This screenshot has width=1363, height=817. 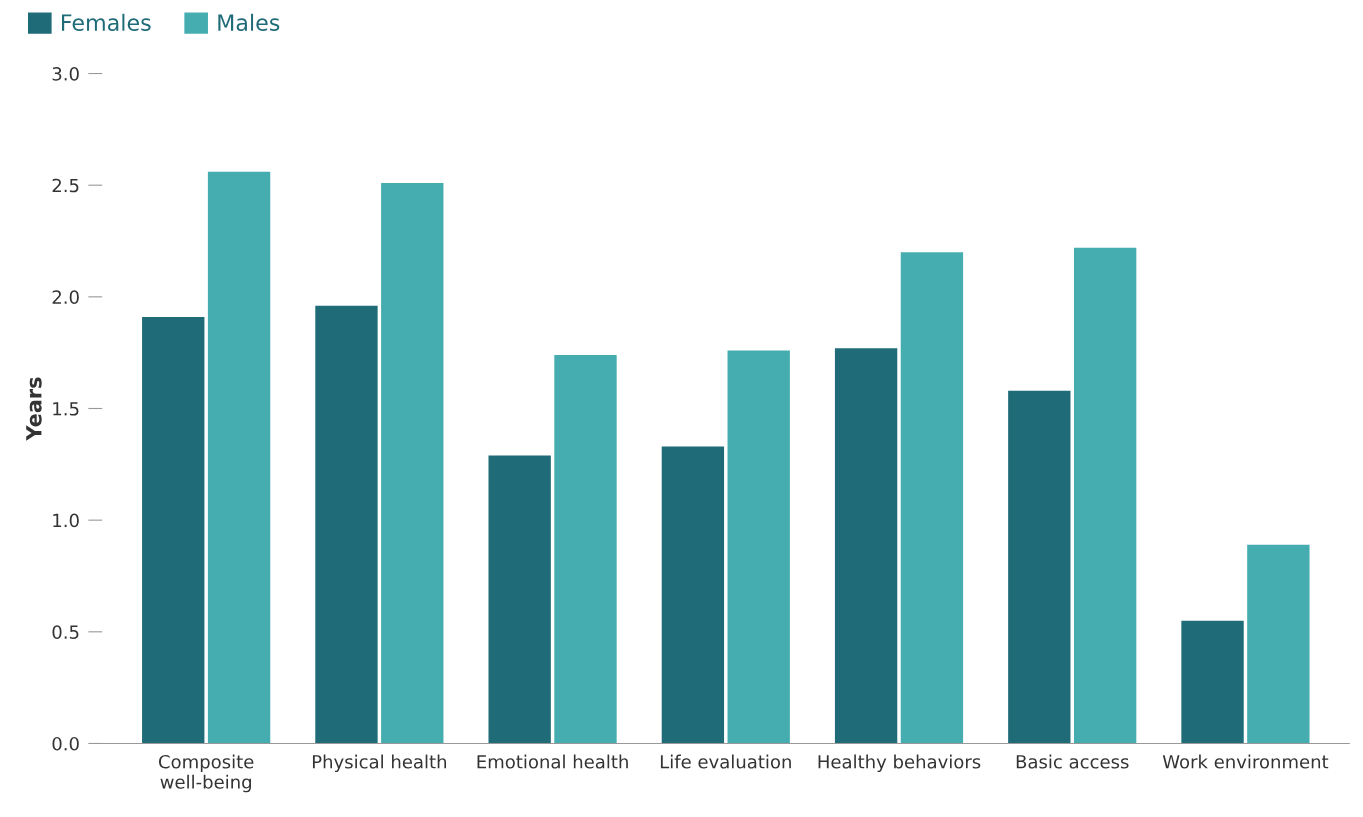 I want to click on x-tick-label: Emotional health, so click(x=552, y=761).